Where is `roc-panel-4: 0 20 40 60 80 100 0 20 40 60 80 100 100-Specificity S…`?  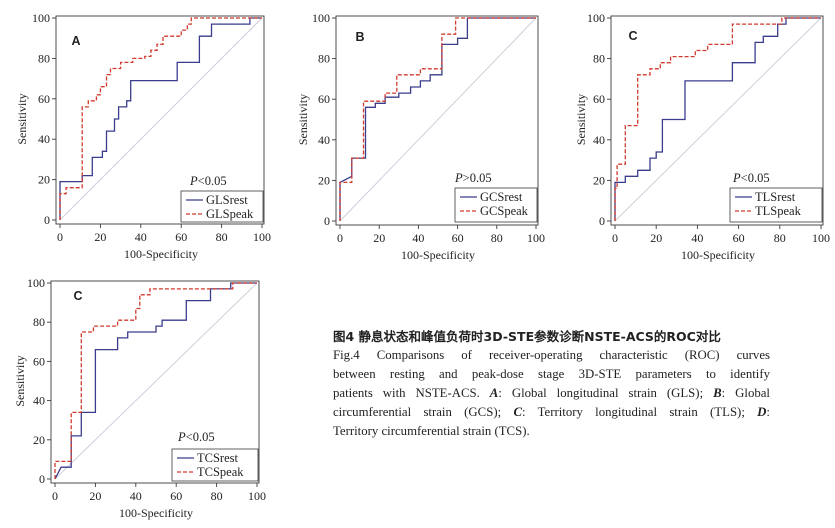 roc-panel-4: 0 20 40 60 80 100 0 20 40 60 80 100 100-Specificity S… is located at coordinates (139, 398).